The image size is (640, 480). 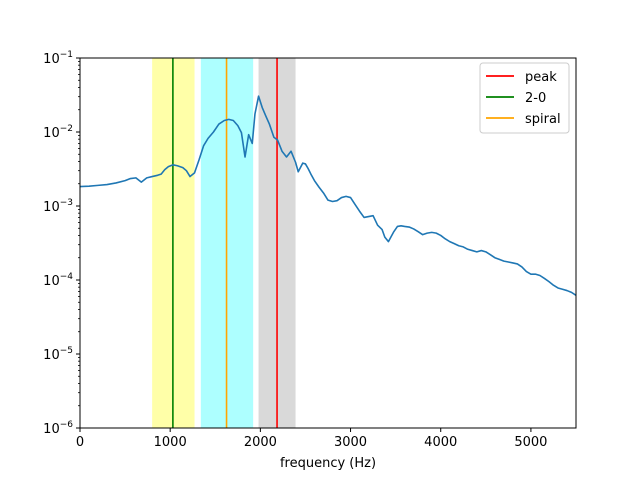 What do you see at coordinates (58, 206) in the screenshot?
I see `y-tick-label: 10⁻³` at bounding box center [58, 206].